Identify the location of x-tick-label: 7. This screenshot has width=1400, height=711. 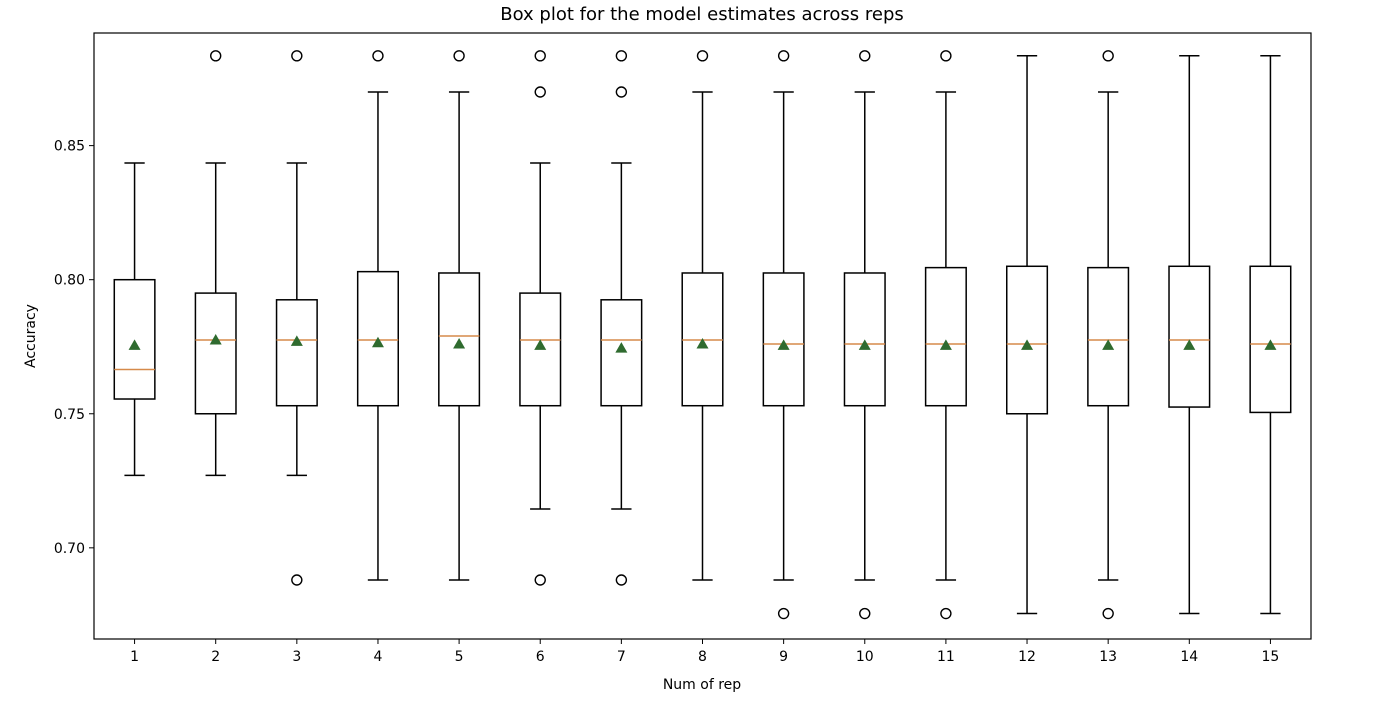
(621, 657).